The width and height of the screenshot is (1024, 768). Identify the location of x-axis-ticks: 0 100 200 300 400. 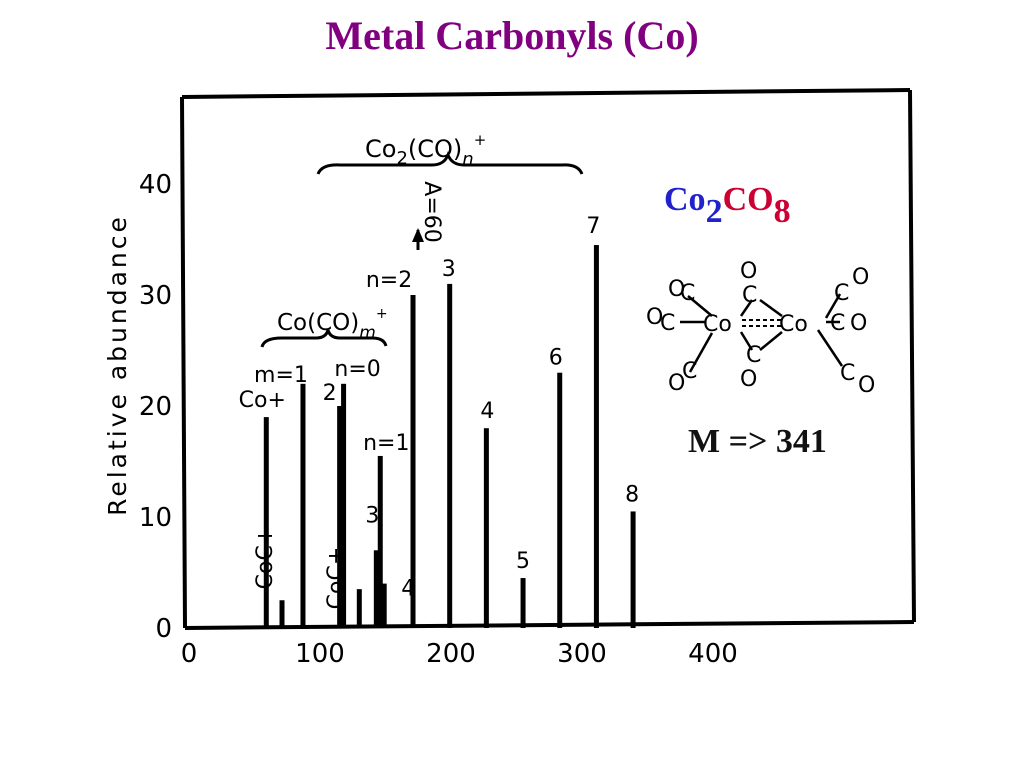
(459, 654).